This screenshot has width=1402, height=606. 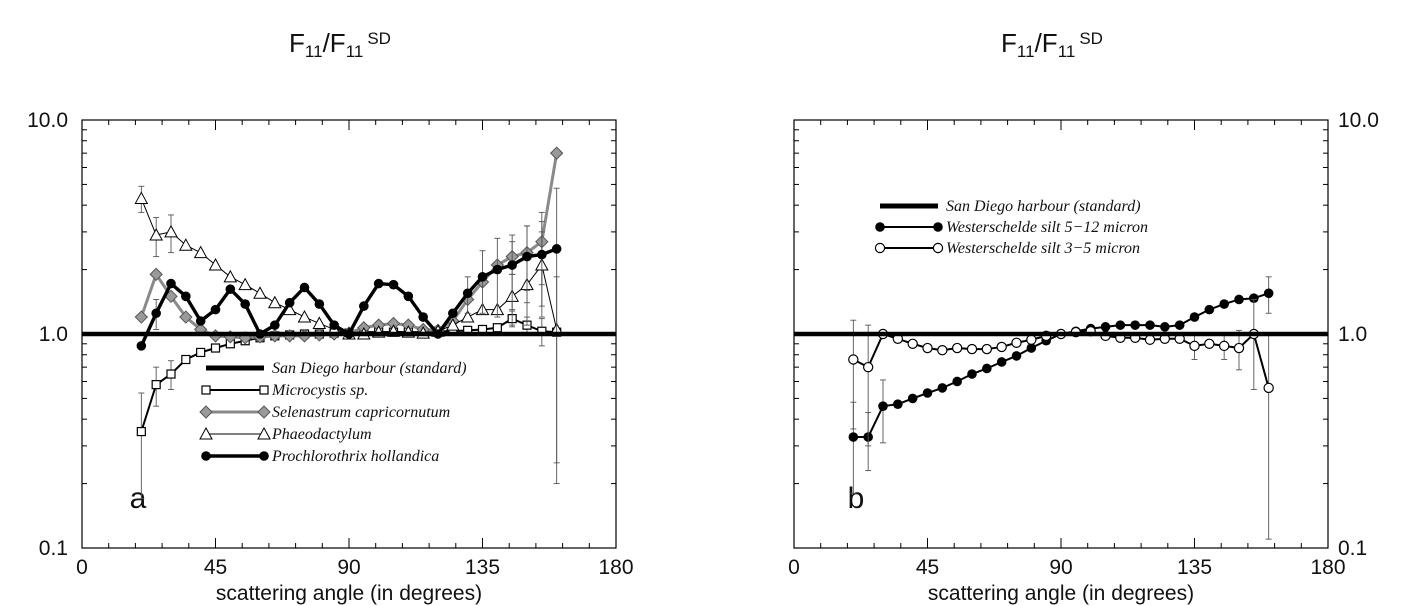 What do you see at coordinates (1352, 334) in the screenshot?
I see `y-tick-label: 1.0` at bounding box center [1352, 334].